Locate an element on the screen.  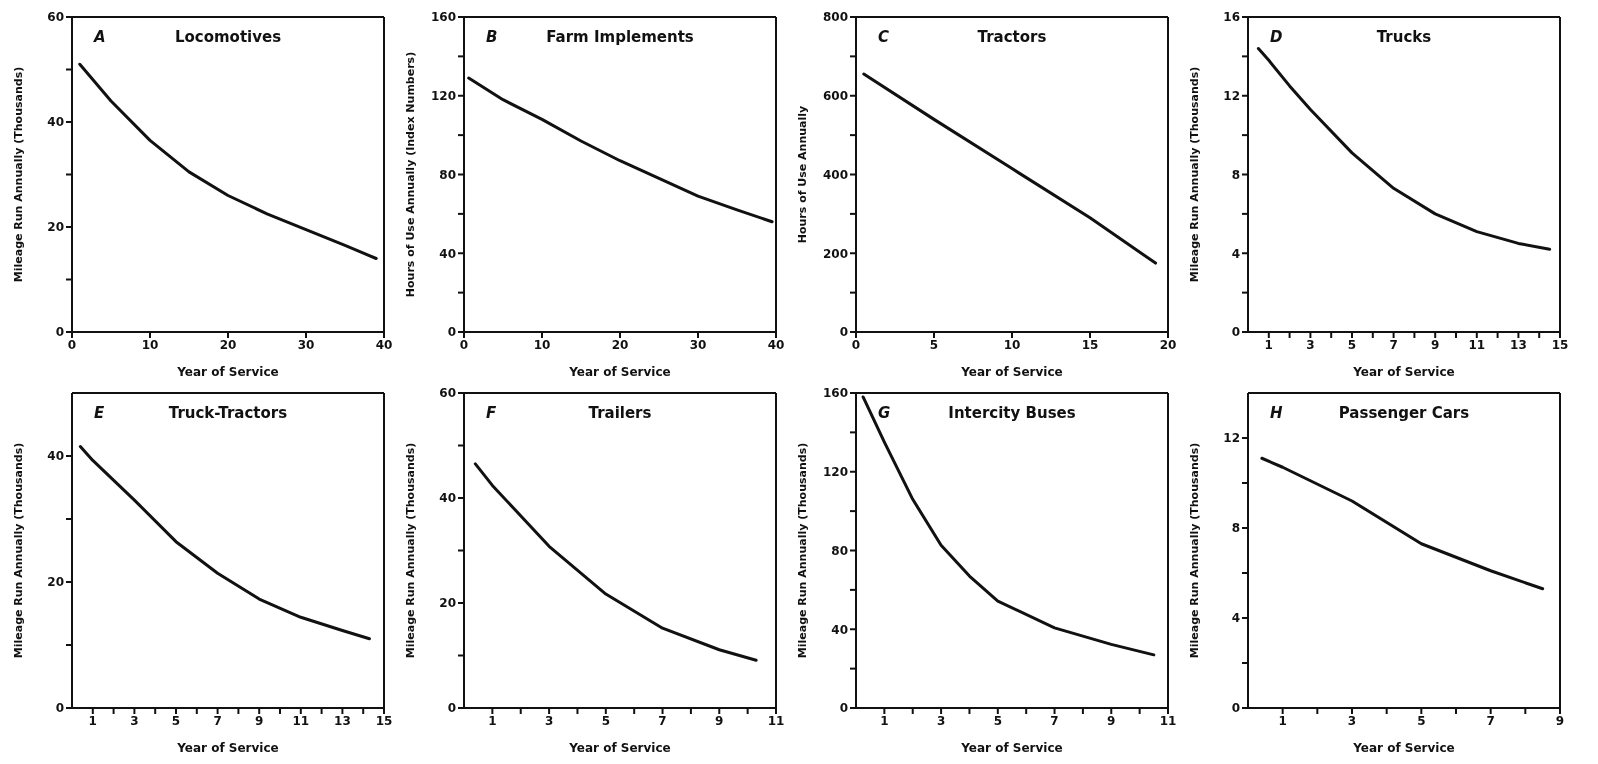
y-axis-title: Hours of Use Annually is located at coordinates (802, 174).